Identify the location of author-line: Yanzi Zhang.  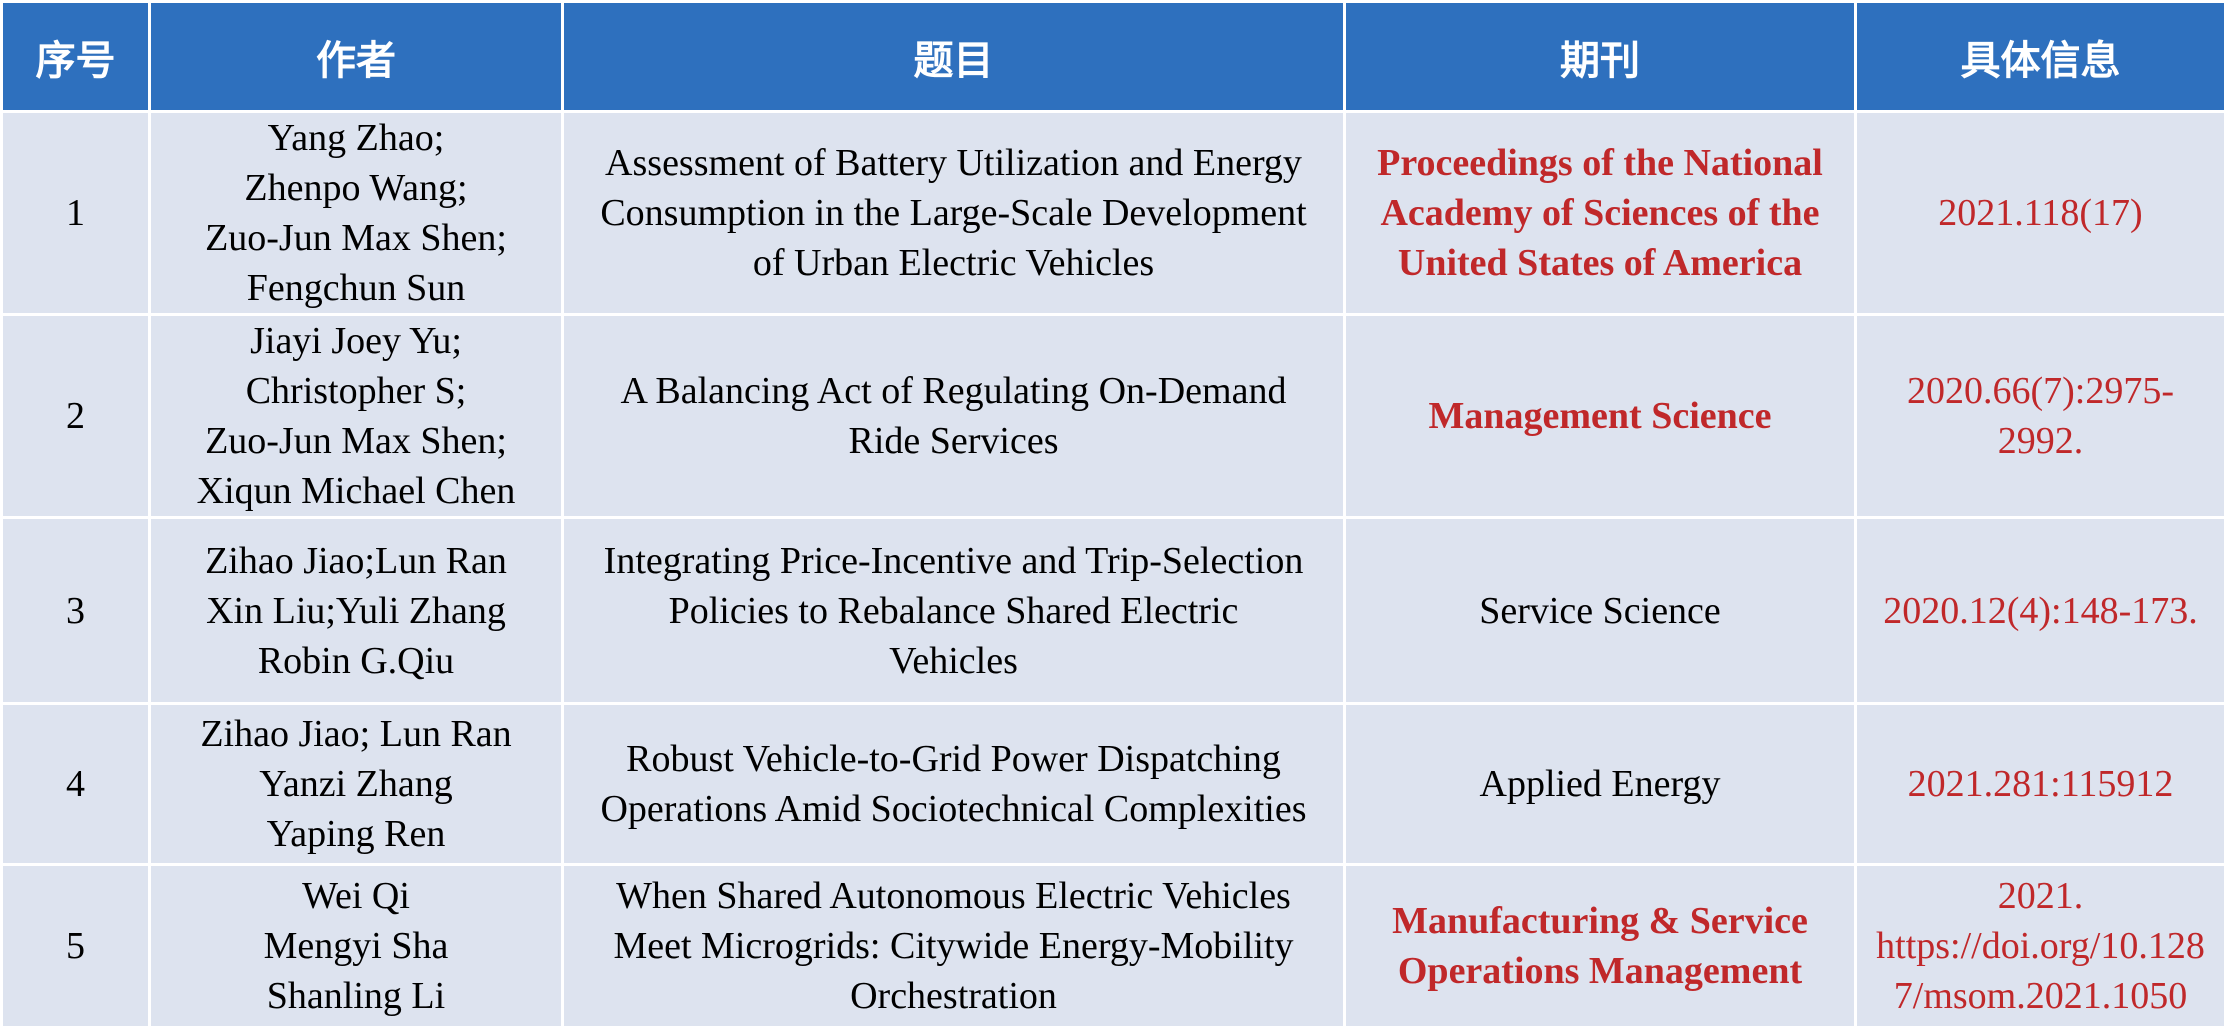
(356, 784).